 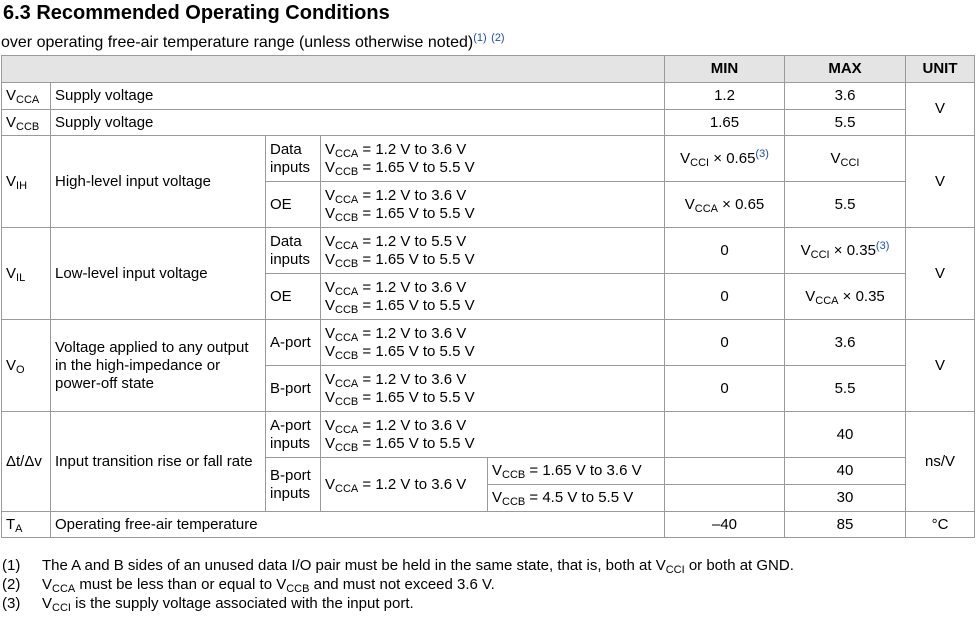 I want to click on section-title: 6.3 Recommended Operating Conditions, so click(x=196, y=13).